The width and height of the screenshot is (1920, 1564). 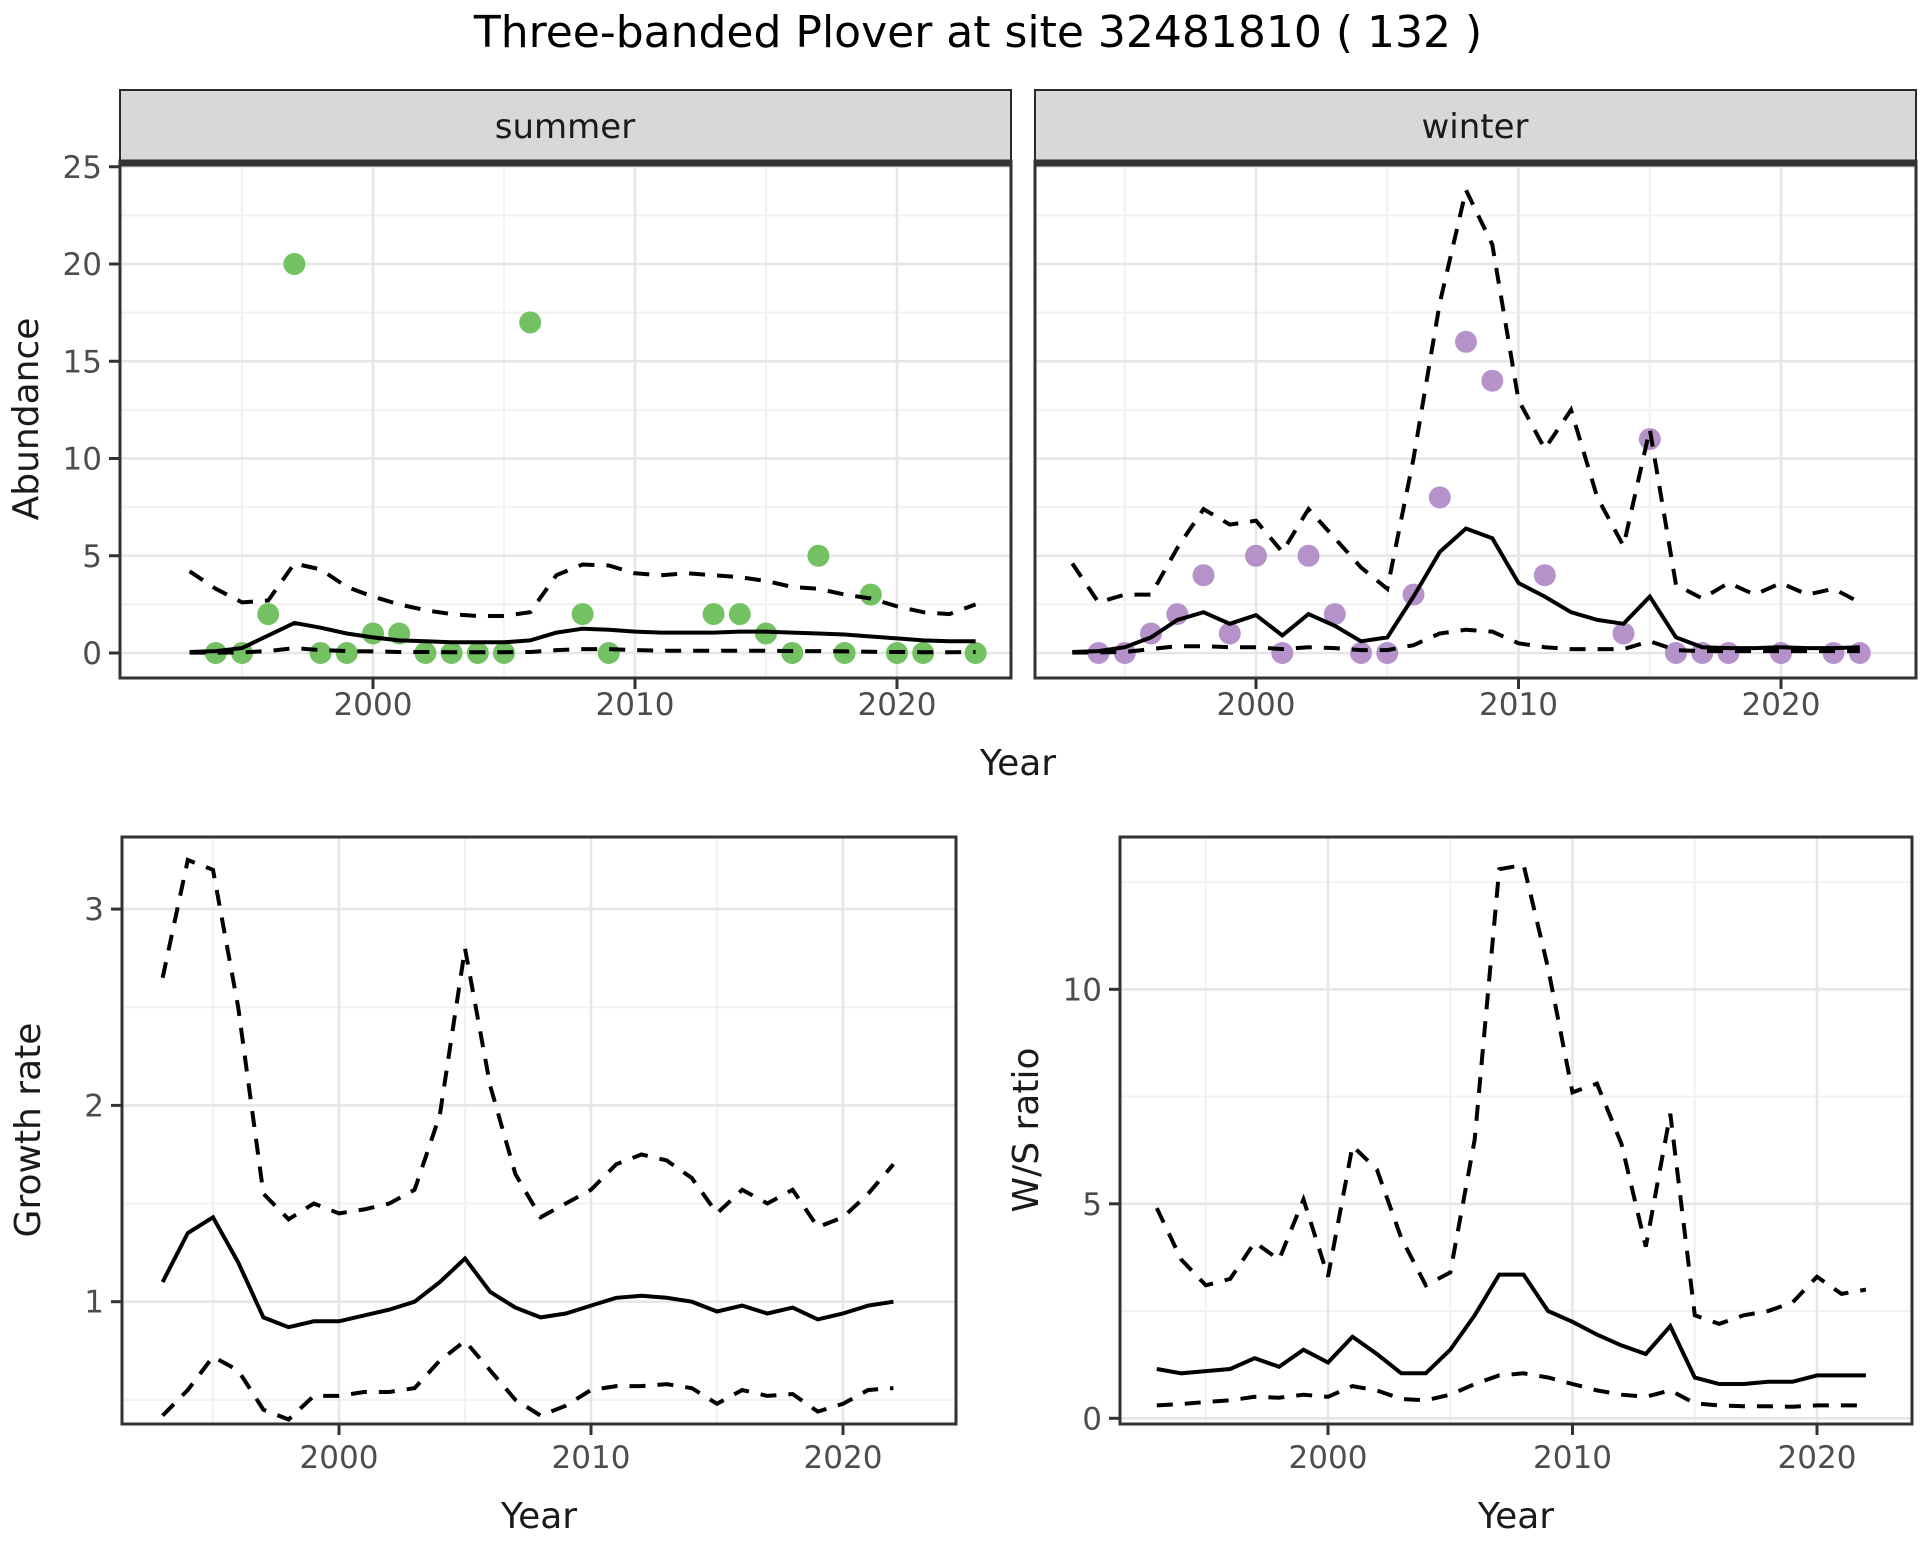 What do you see at coordinates (527, 1380) in the screenshot?
I see `series-growth-rate-lower_ci` at bounding box center [527, 1380].